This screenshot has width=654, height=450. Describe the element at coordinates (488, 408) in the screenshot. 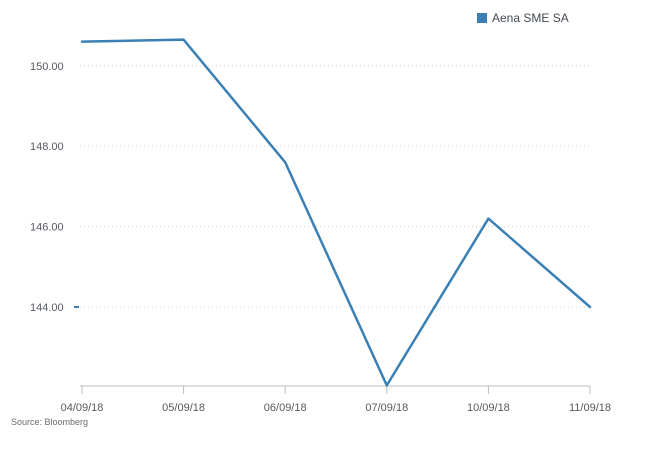

I see `x-tick-label: 10/09/18` at that location.